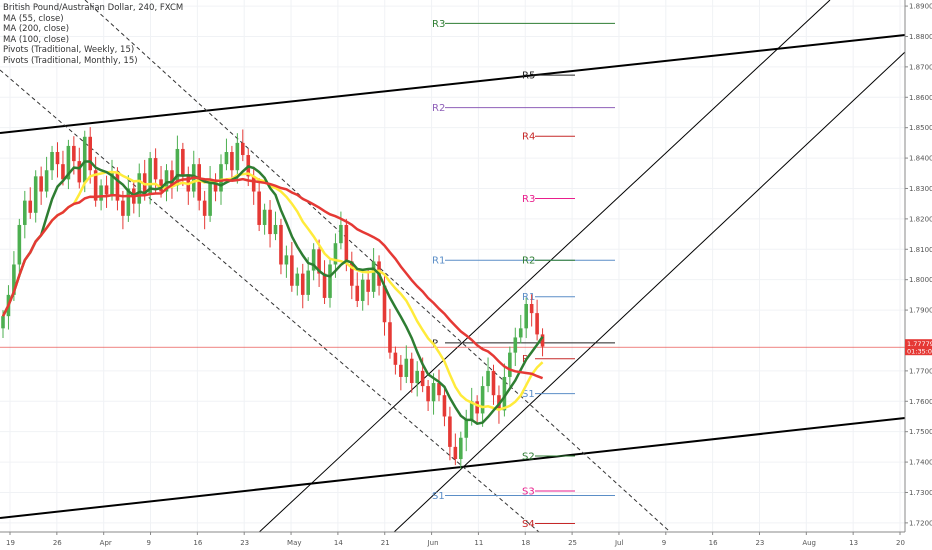 This screenshot has height=550, width=932. What do you see at coordinates (478, 543) in the screenshot?
I see `time-tick-label: 11` at bounding box center [478, 543].